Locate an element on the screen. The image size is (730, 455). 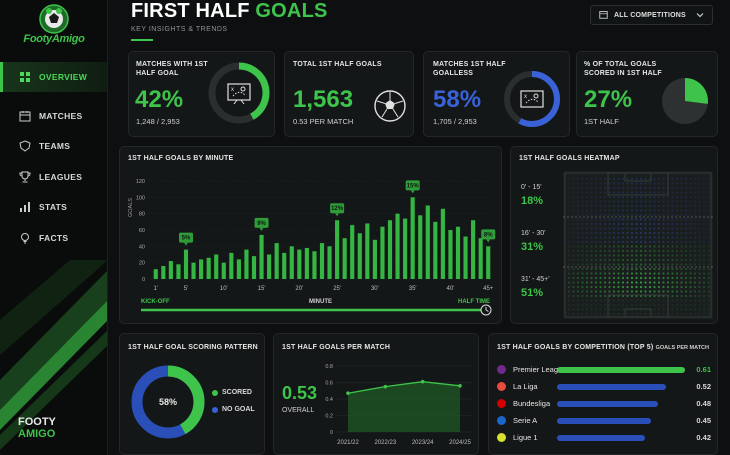
nav-item-leagues: LEAGUES is located at coordinates (53, 177).